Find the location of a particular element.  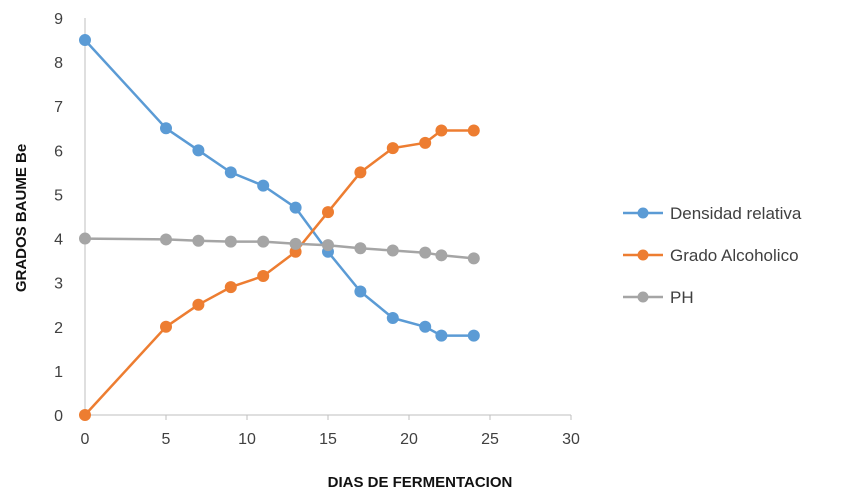

x-tick-label: 20 is located at coordinates (409, 439).